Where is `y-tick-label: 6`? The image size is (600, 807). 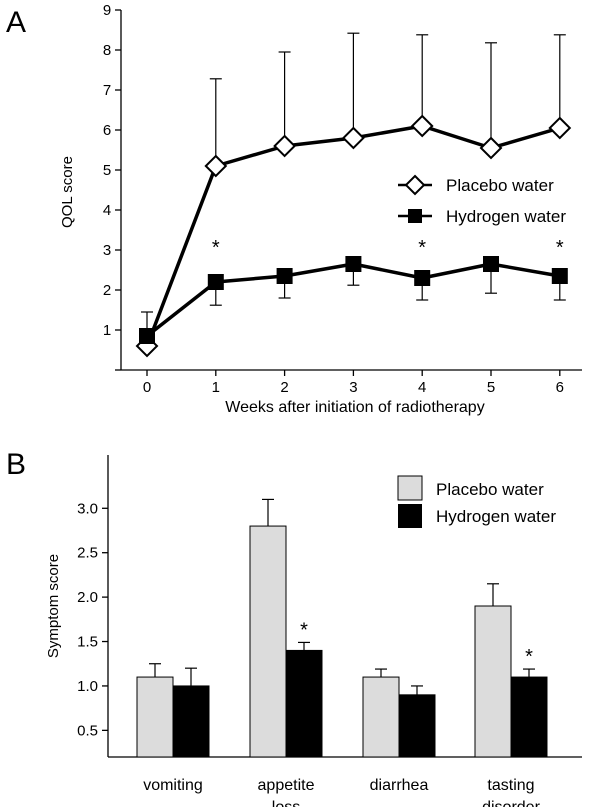 y-tick-label: 6 is located at coordinates (107, 130).